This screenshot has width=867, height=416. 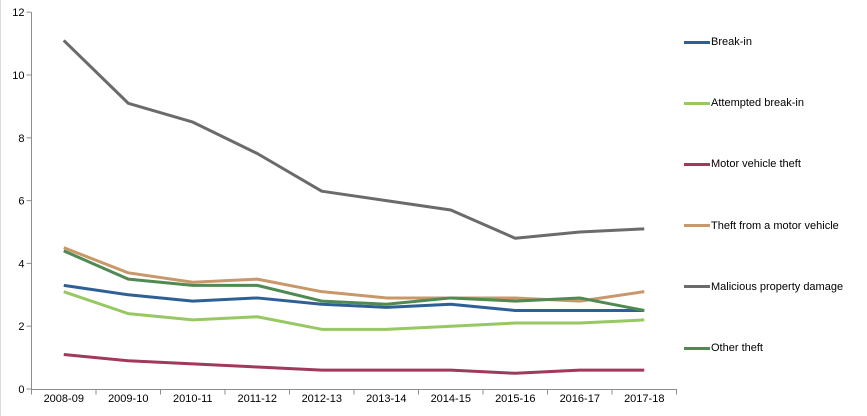 What do you see at coordinates (21, 390) in the screenshot?
I see `y-axis-tick-label: 0` at bounding box center [21, 390].